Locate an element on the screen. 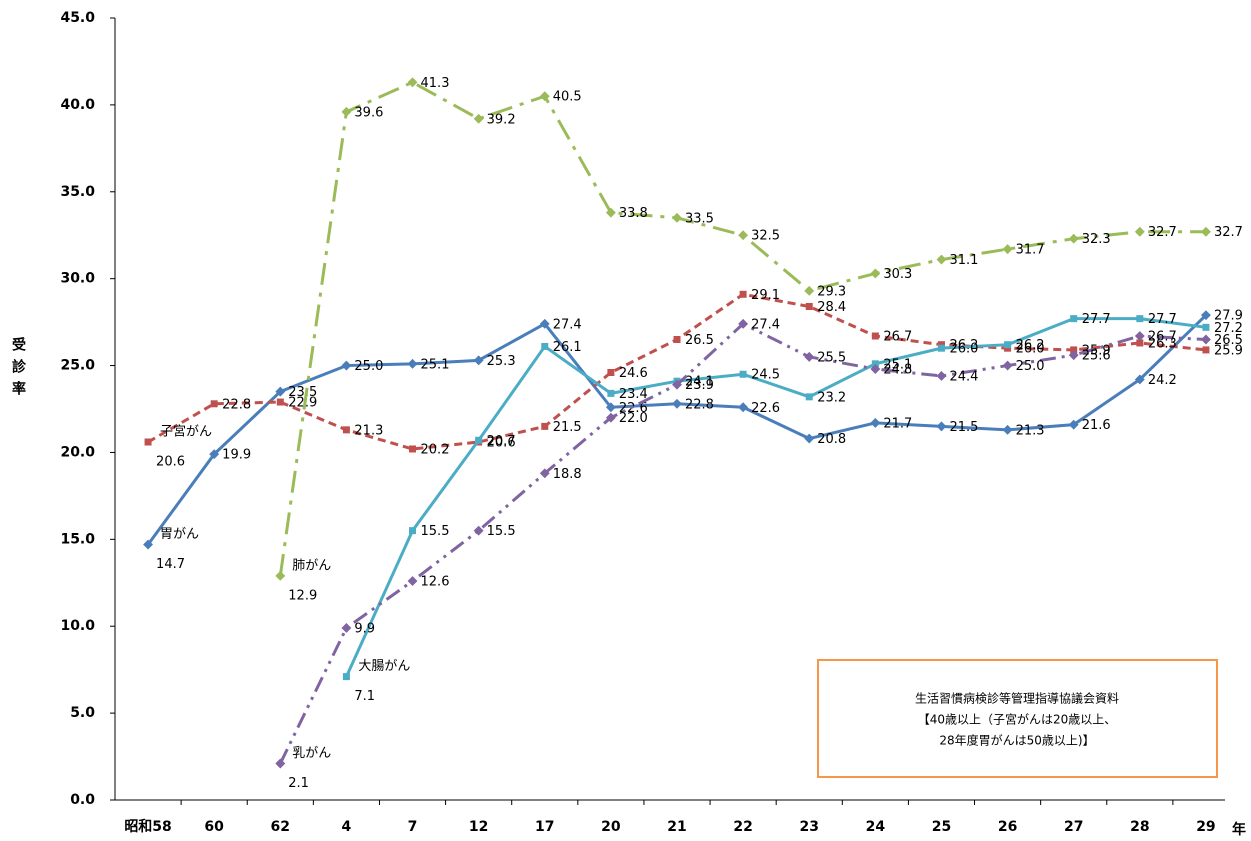 This screenshot has width=1251, height=841. value-label: 2.1 is located at coordinates (298, 783).